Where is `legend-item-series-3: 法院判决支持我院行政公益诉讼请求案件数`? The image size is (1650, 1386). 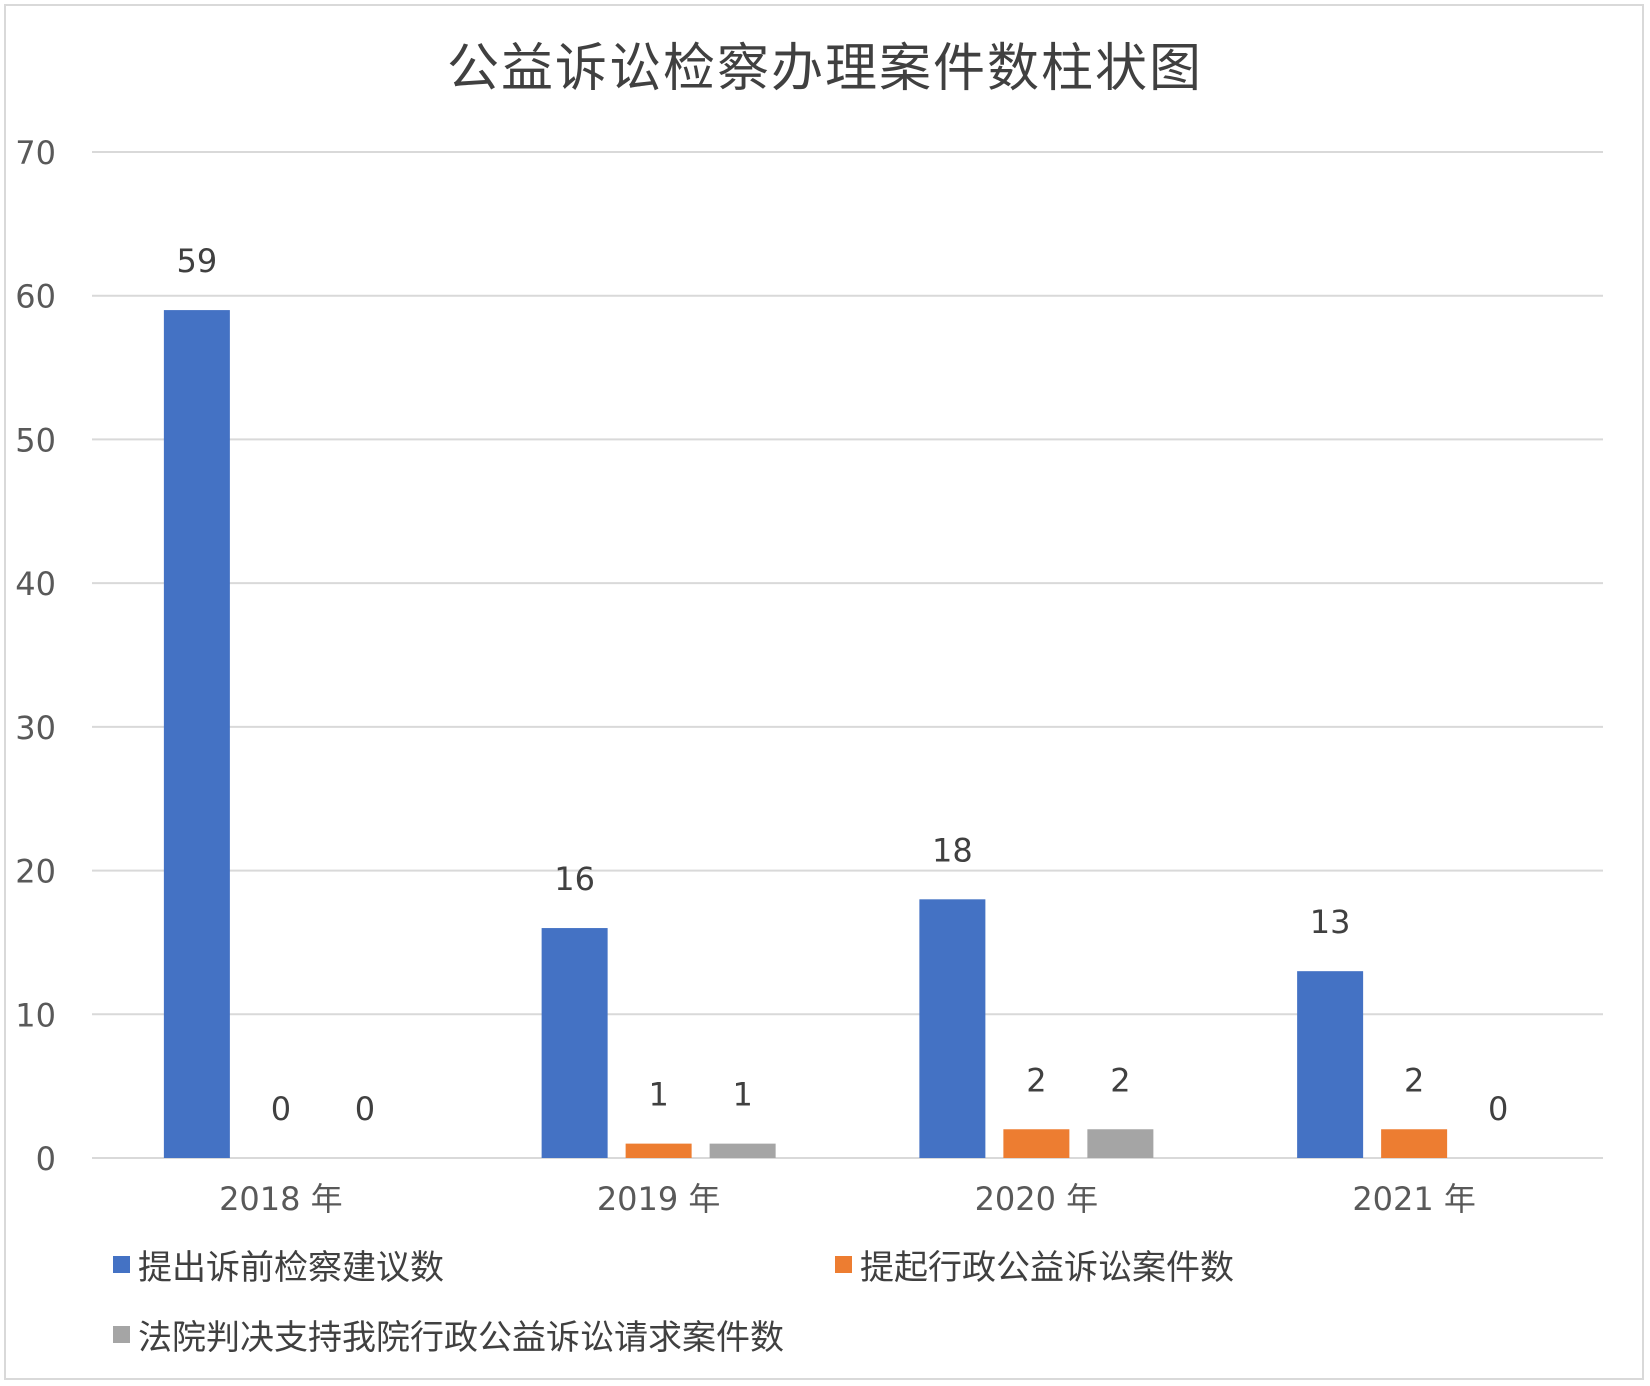 legend-item-series-3: 法院判决支持我院行政公益诉讼请求案件数 is located at coordinates (448, 1334).